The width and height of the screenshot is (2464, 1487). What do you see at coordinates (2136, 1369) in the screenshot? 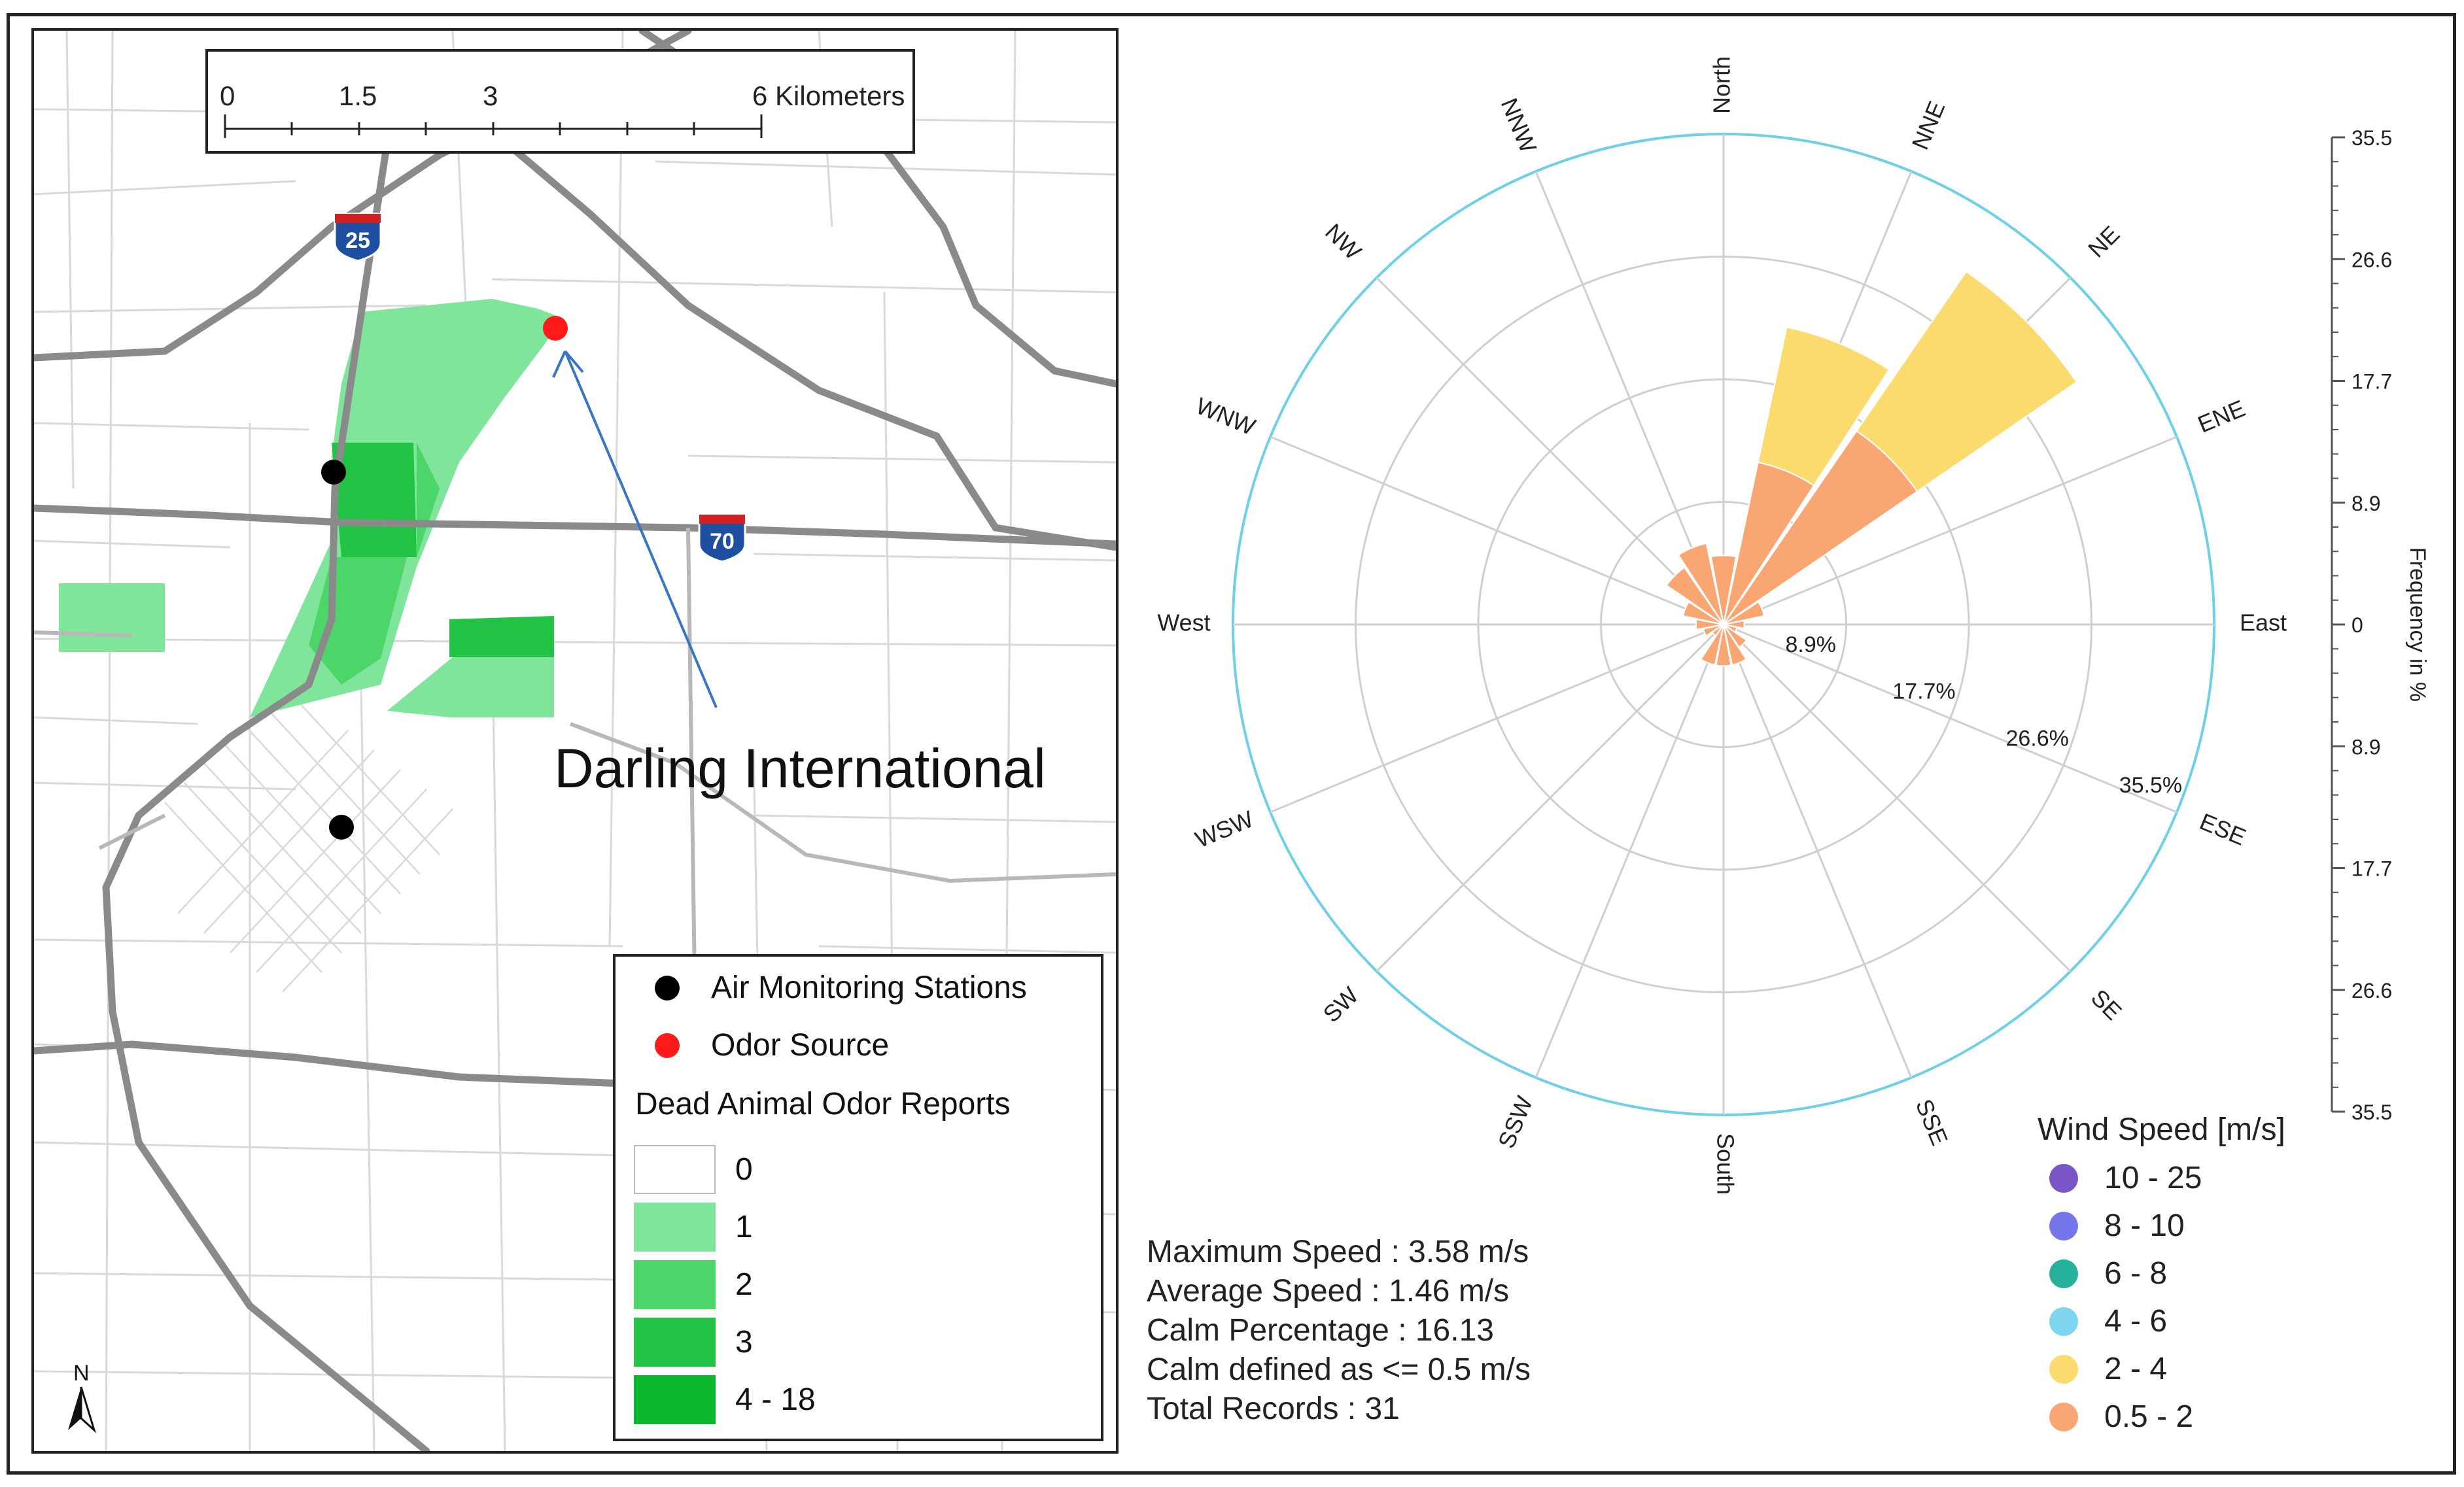
I see `wind-speed-legend-label: 2 - 4` at bounding box center [2136, 1369].